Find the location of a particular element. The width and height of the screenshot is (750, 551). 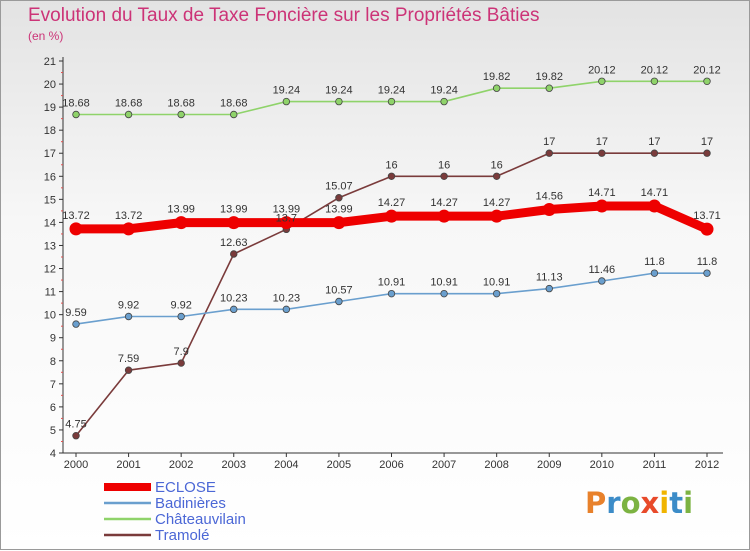

x-tick-label: 2010 is located at coordinates (602, 465).